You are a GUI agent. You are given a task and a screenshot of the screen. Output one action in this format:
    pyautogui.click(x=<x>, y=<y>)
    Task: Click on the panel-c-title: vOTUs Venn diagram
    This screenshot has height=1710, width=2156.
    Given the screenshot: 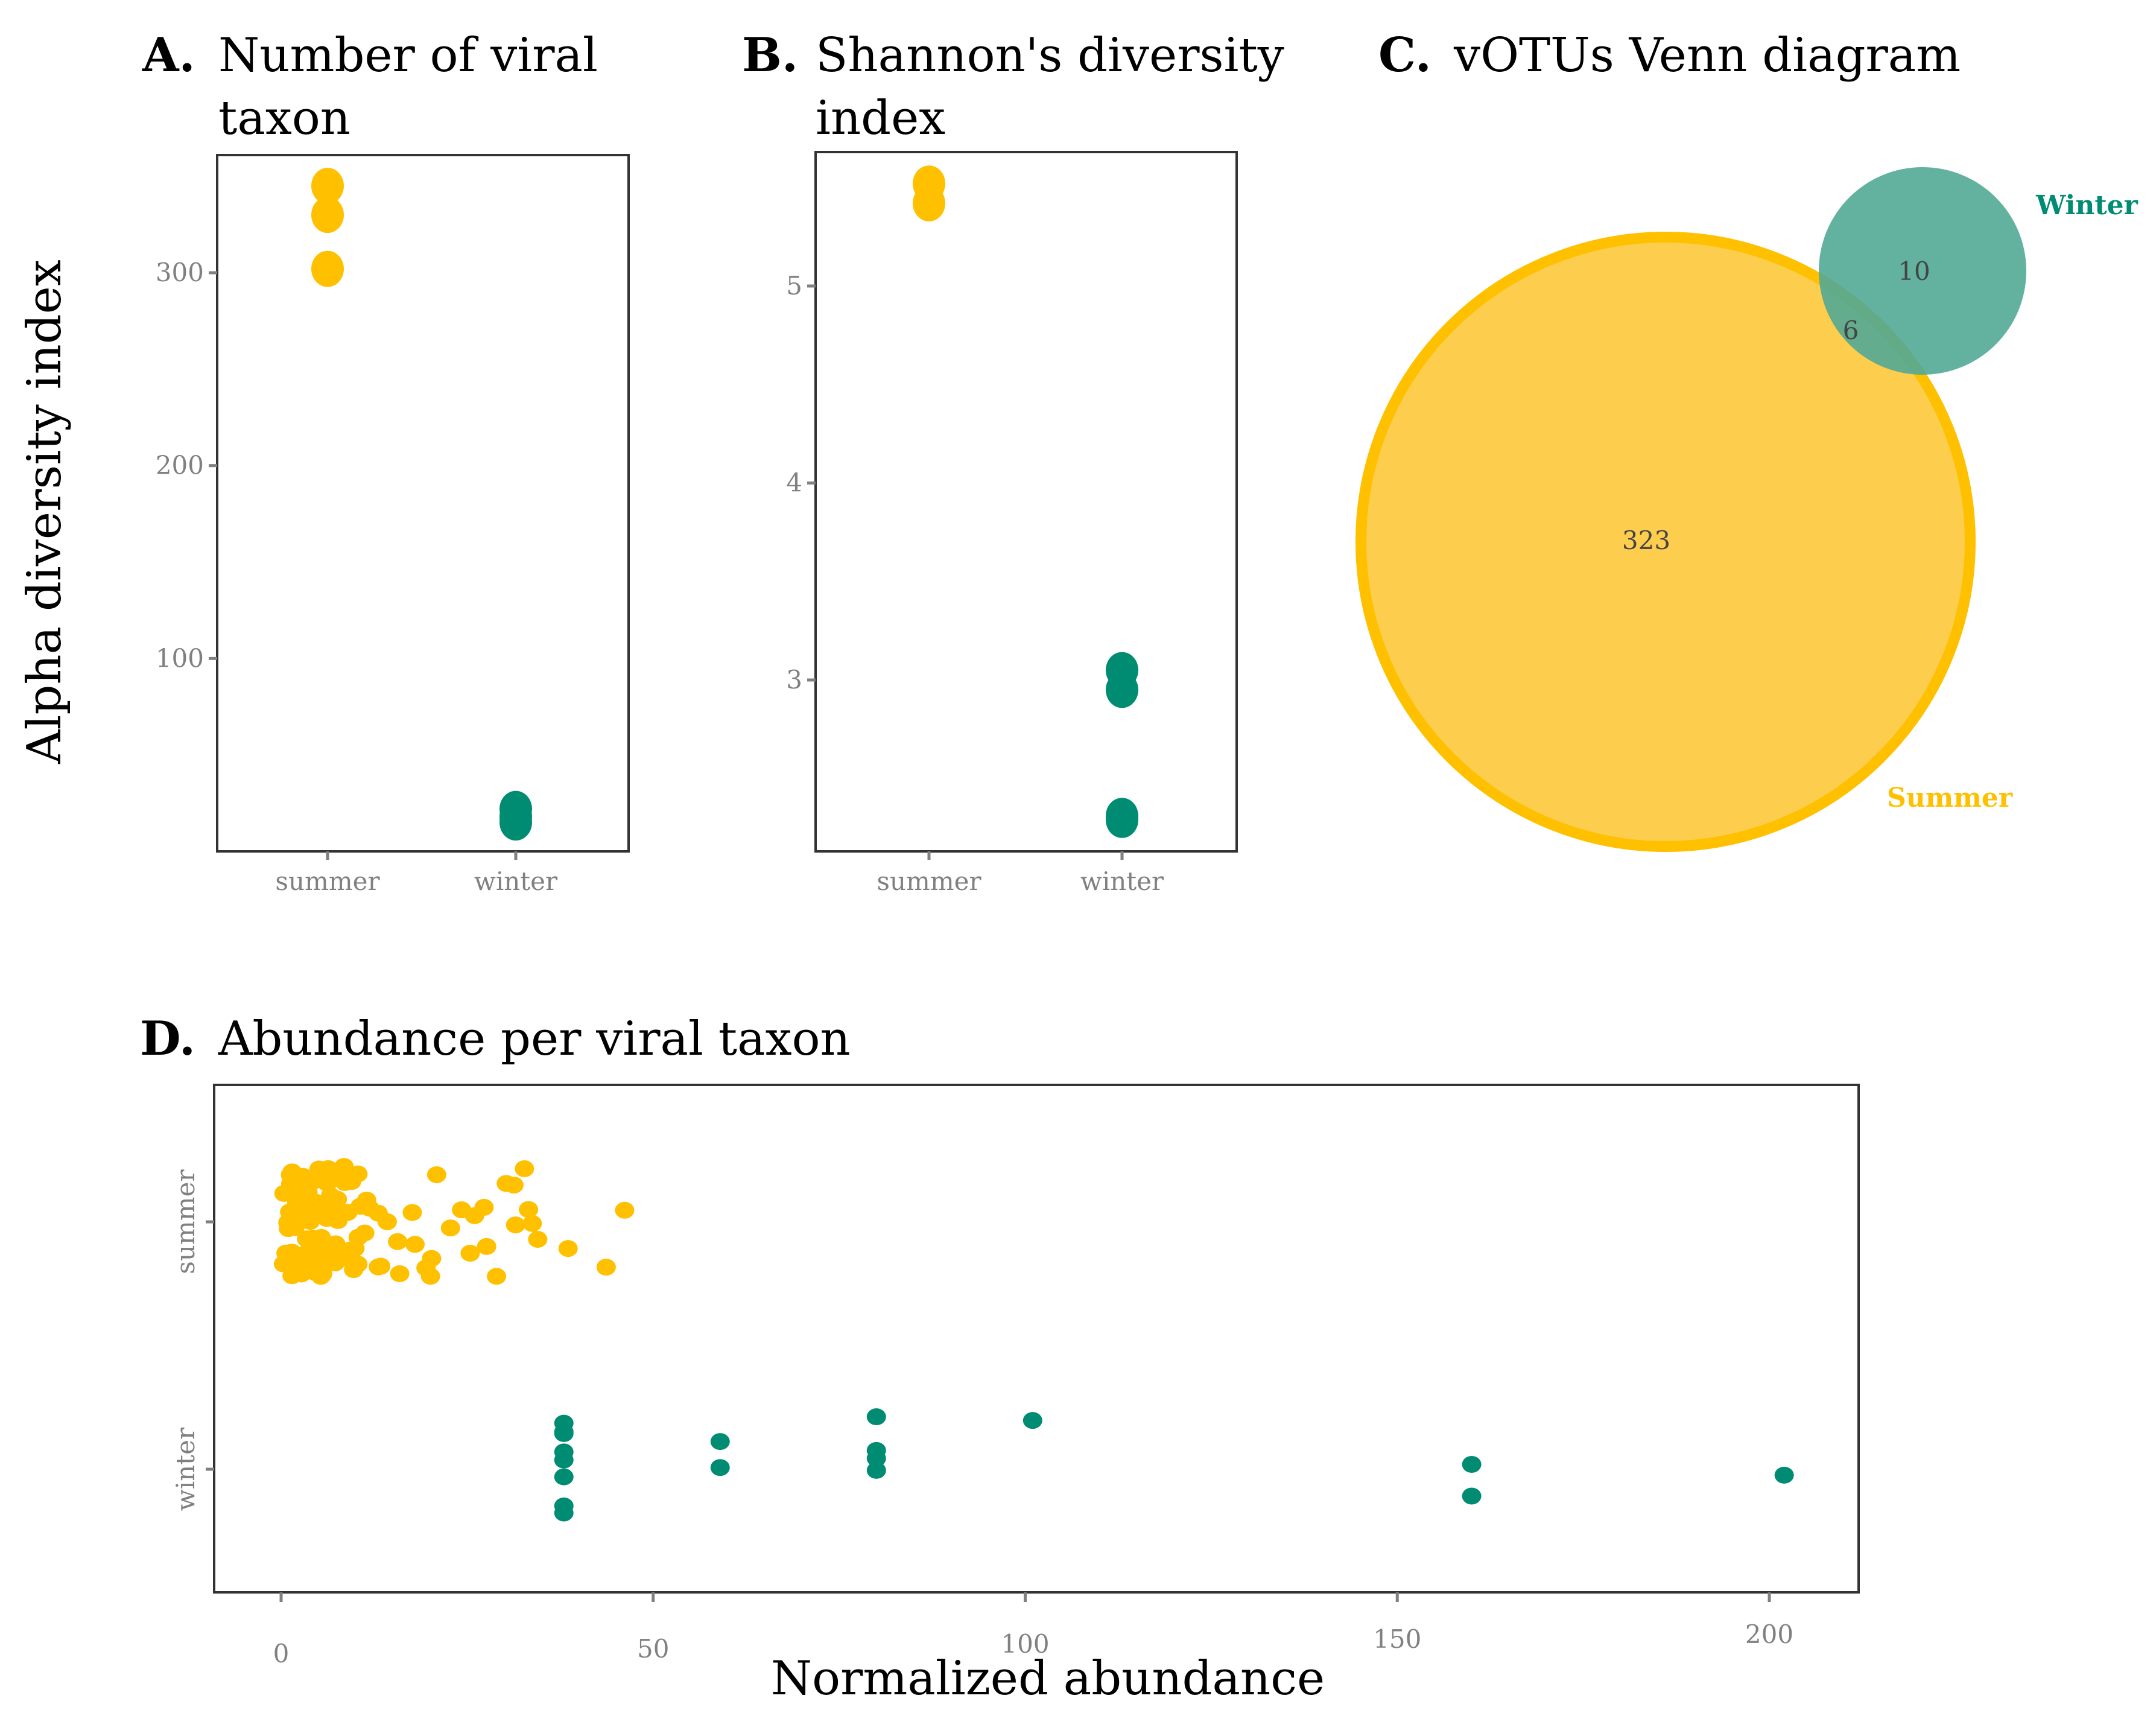 What is the action you would take?
    pyautogui.click(x=1707, y=55)
    